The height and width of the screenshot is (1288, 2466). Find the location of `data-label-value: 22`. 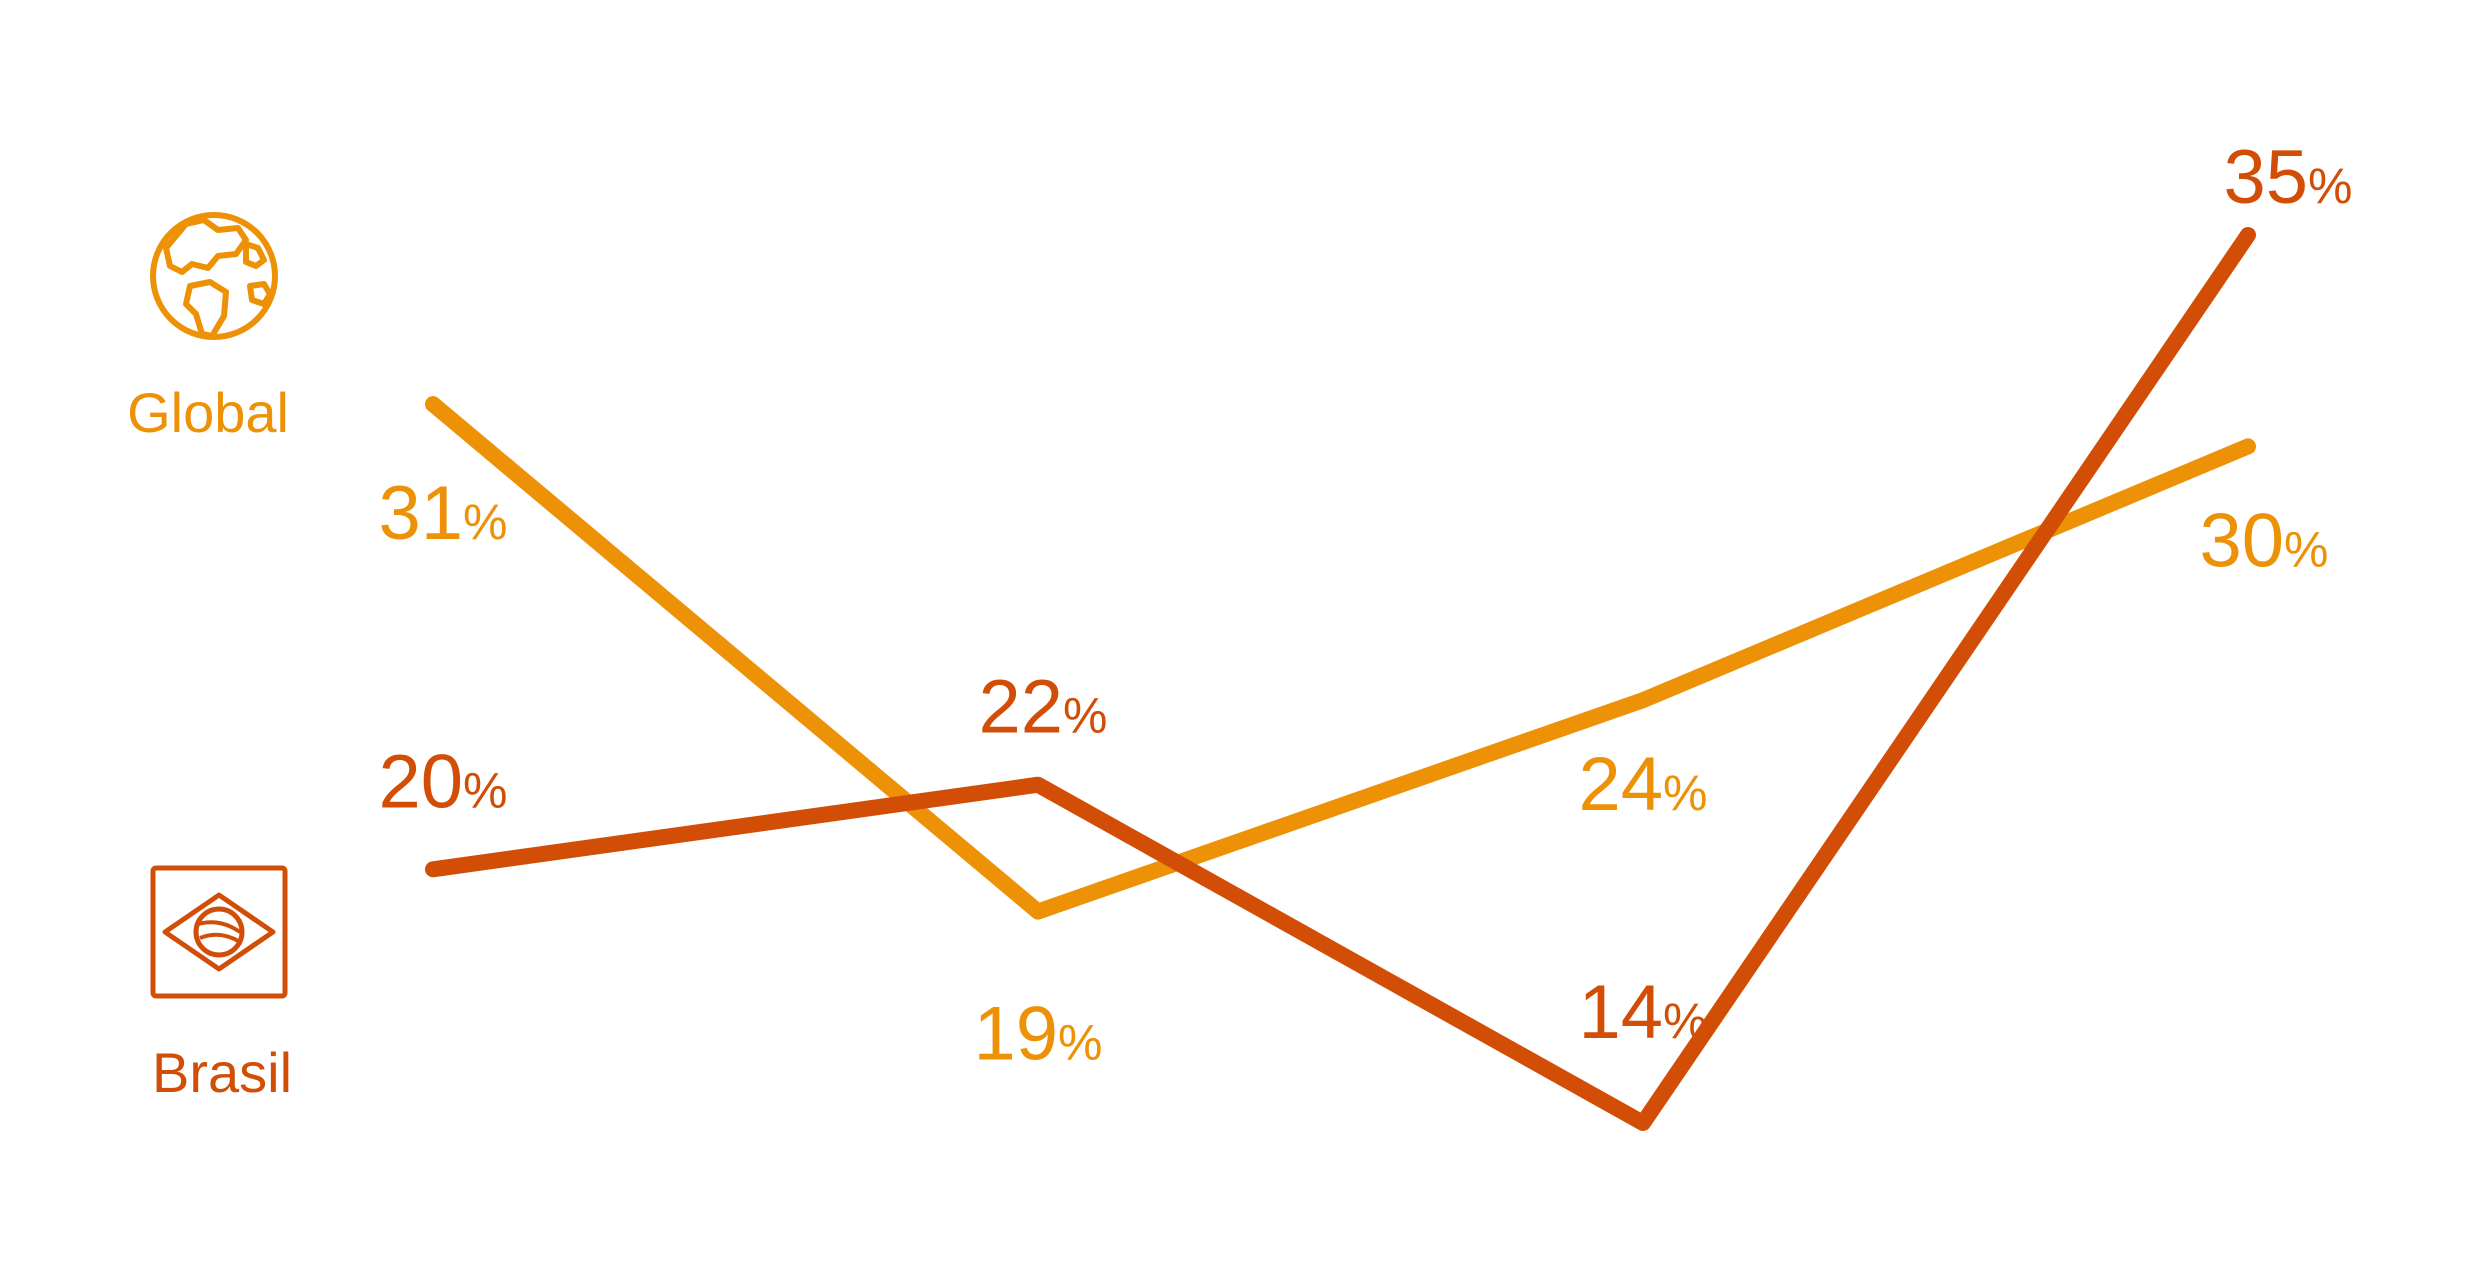

data-label-value: 22 is located at coordinates (1020, 707).